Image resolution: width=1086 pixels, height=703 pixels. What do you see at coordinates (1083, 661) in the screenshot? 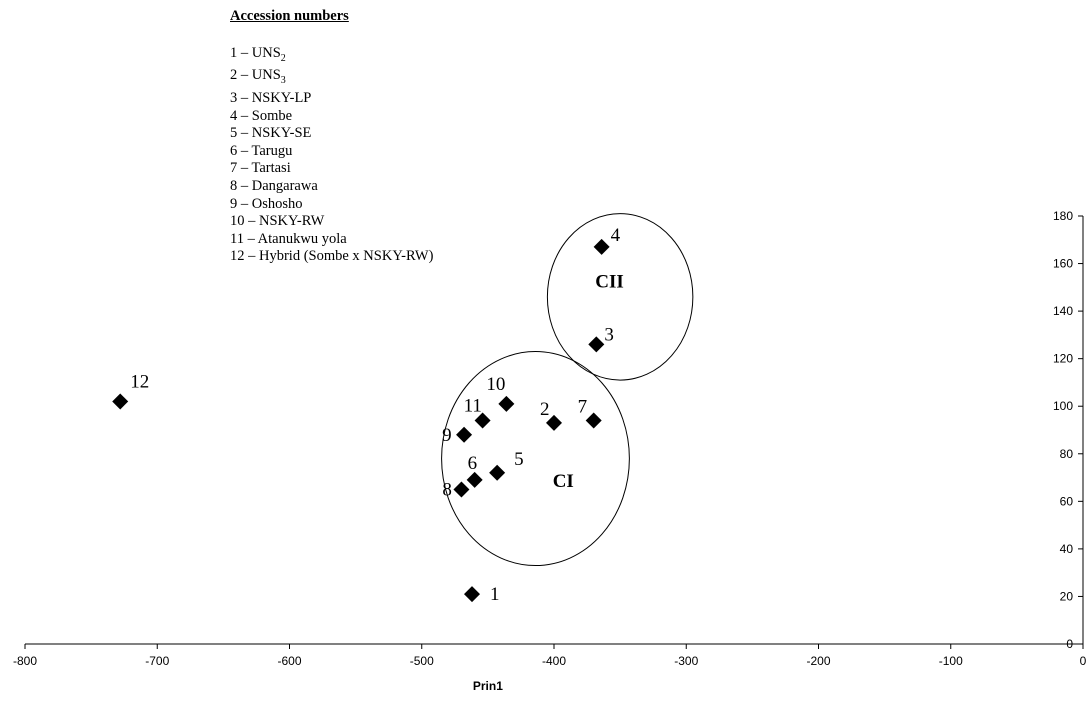
I see `x-tick-label: 0` at bounding box center [1083, 661].